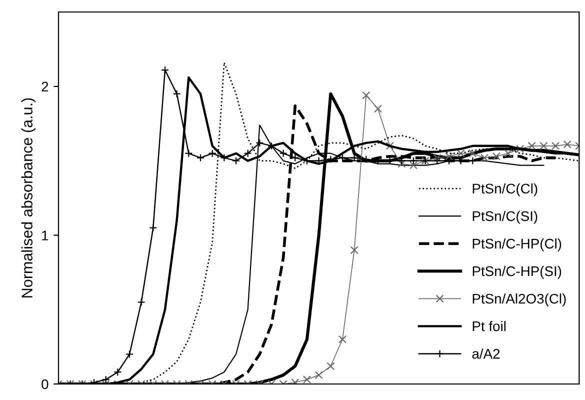  Describe the element at coordinates (519, 299) in the screenshot. I see `legend-label: PtSn/Al2O3(Cl)` at that location.